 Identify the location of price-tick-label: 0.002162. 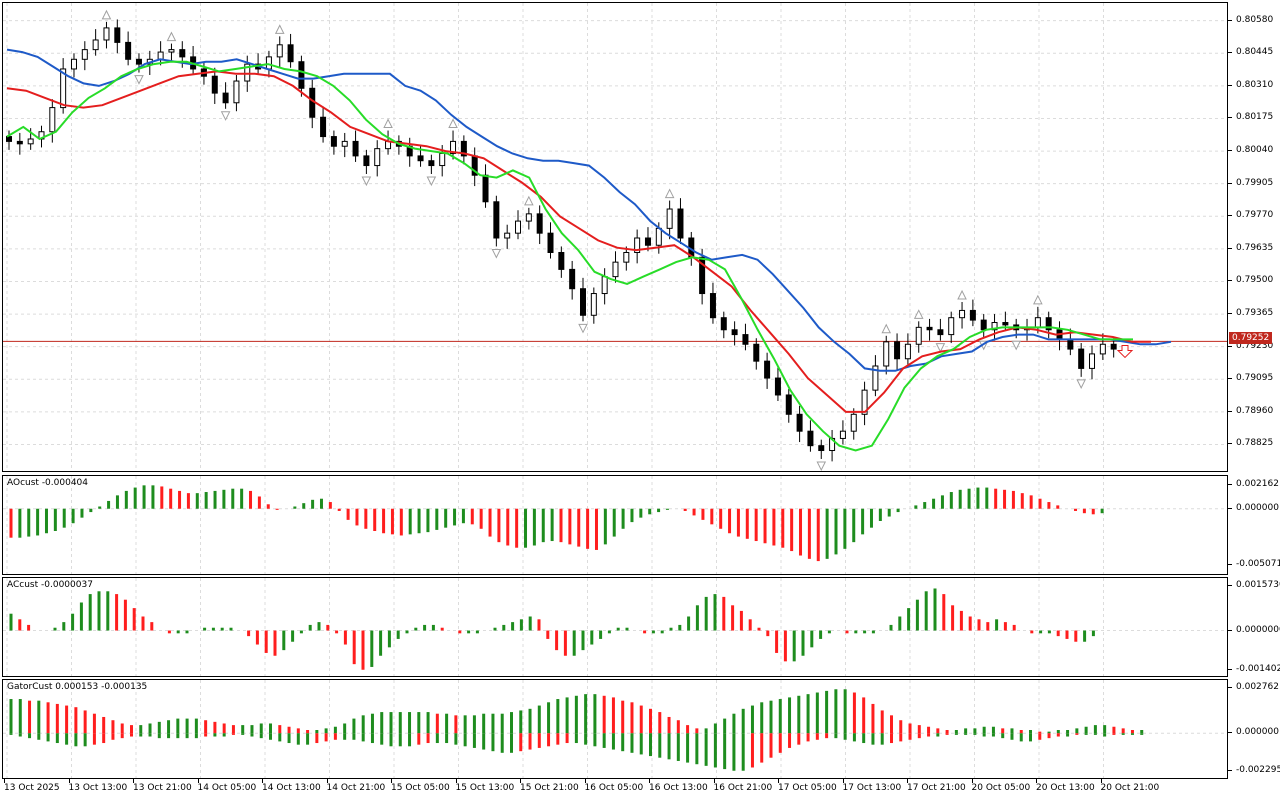
(1253, 483).